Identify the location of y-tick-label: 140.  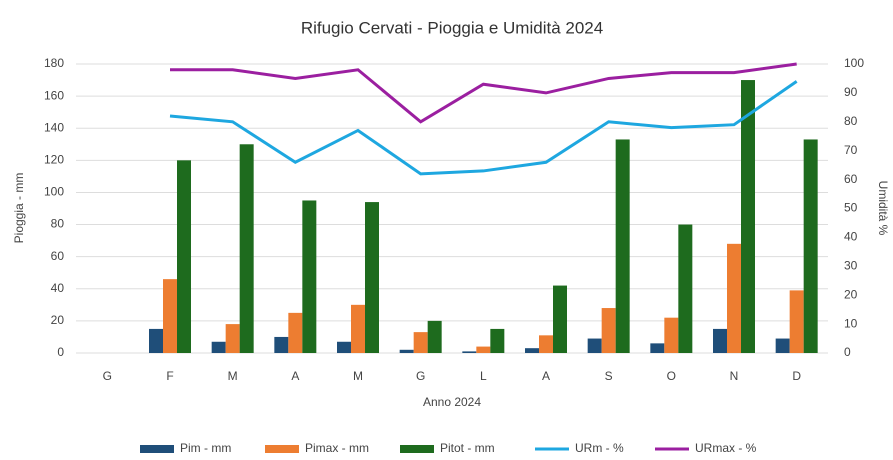
(54, 127).